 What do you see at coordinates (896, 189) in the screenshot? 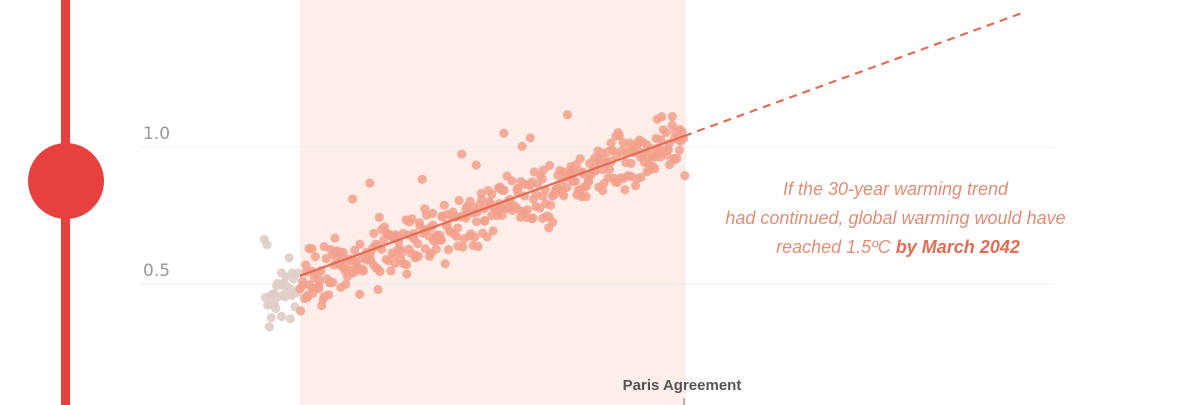
I see `annotation-line-1: If the 30-year warming trend` at bounding box center [896, 189].